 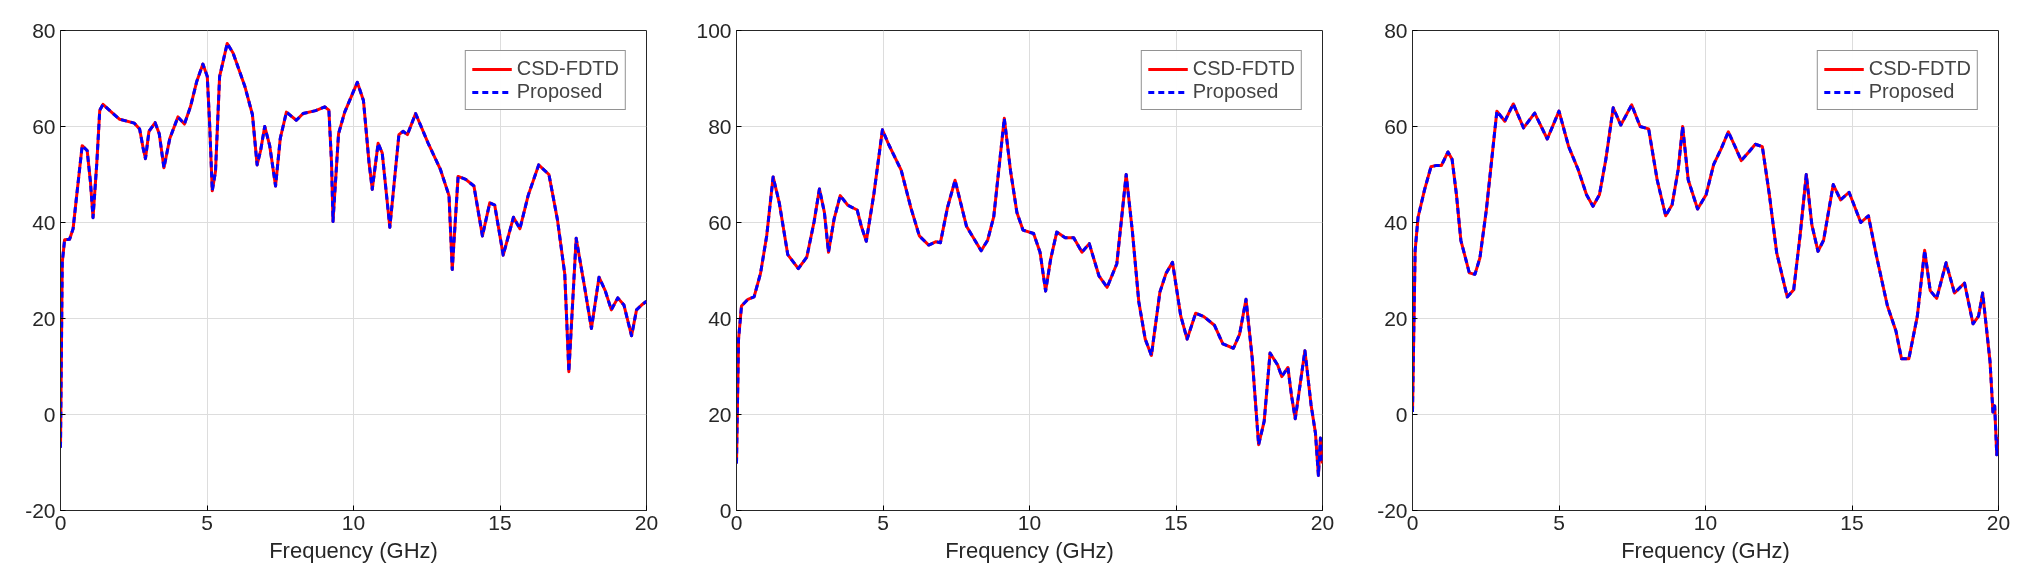 What do you see at coordinates (714, 30) in the screenshot?
I see `y-tick-label: 100` at bounding box center [714, 30].